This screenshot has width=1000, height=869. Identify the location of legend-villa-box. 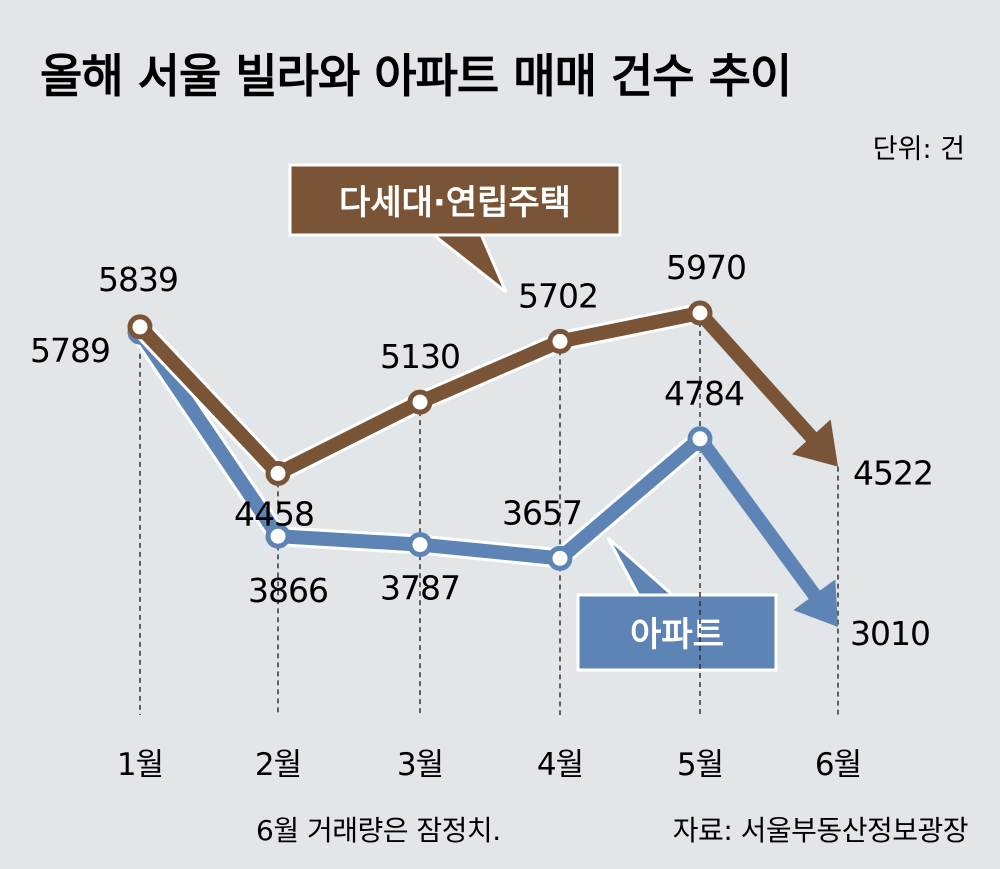
(455, 200).